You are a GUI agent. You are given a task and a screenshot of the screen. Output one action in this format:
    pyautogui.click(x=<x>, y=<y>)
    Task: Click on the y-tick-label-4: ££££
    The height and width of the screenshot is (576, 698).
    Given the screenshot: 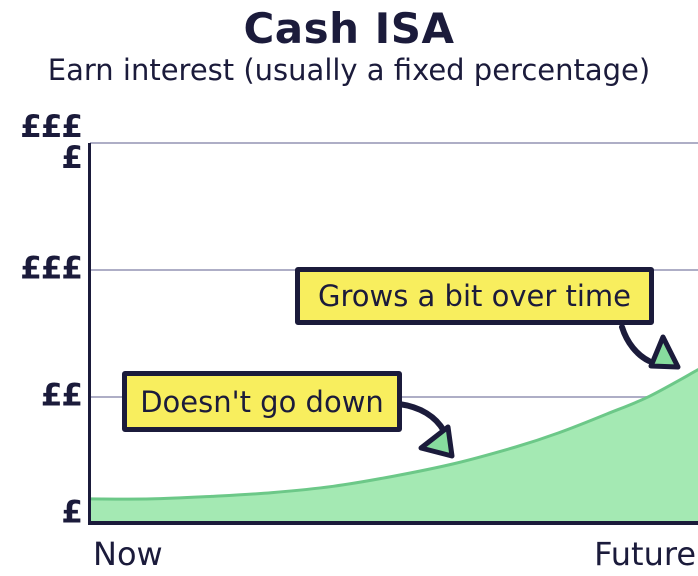 What is the action you would take?
    pyautogui.click(x=51, y=142)
    